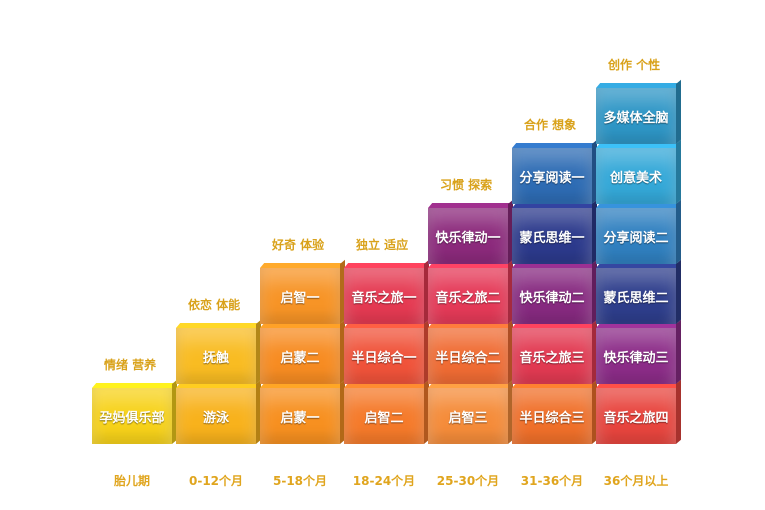  Describe the element at coordinates (131, 481) in the screenshot. I see `age-label: 胎儿期` at that location.